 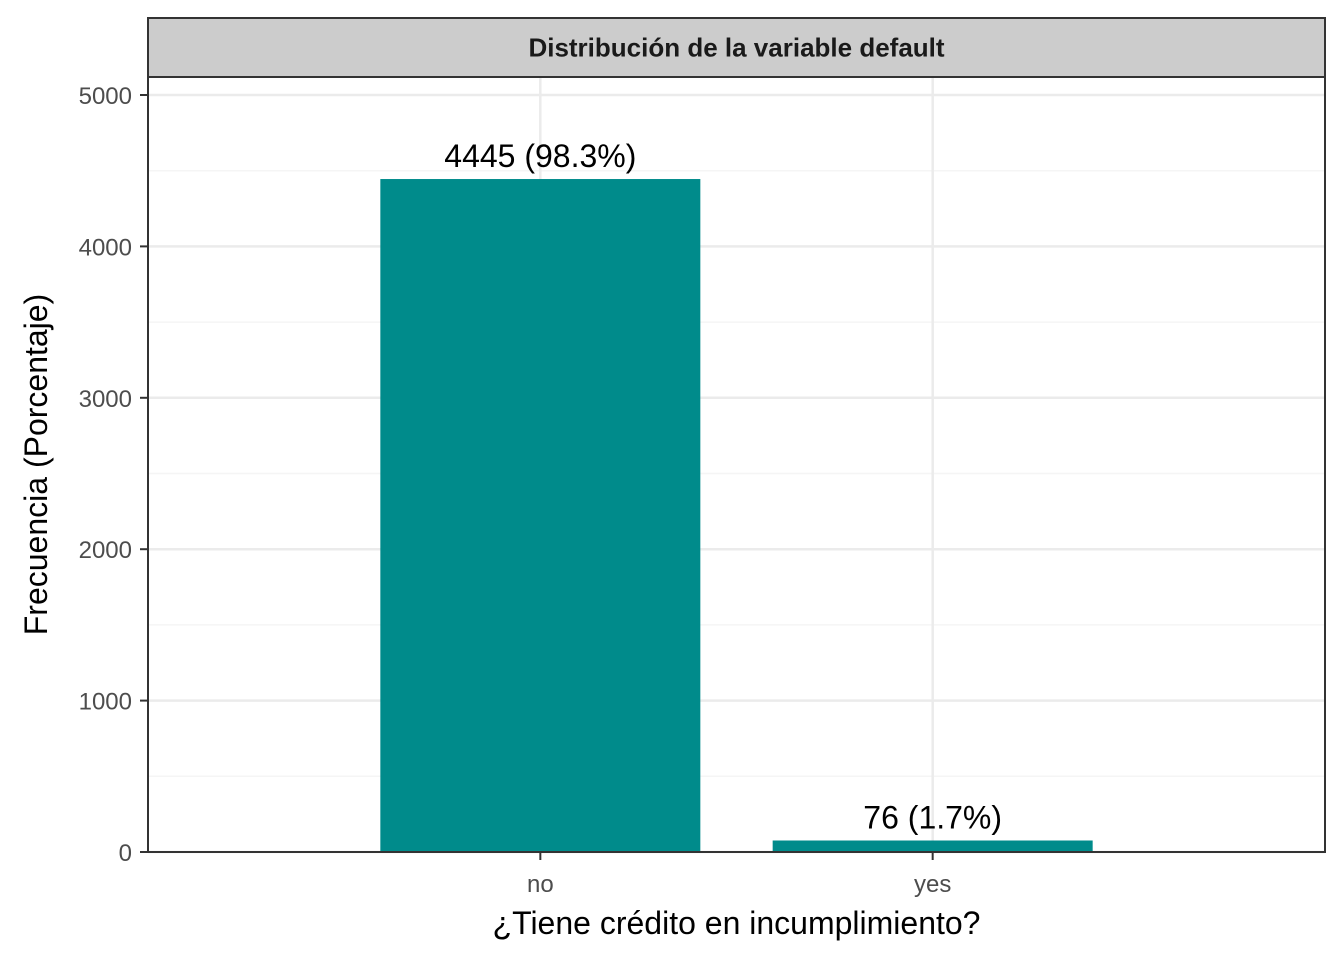 I want to click on y-tick-label: 1000, so click(x=105, y=702).